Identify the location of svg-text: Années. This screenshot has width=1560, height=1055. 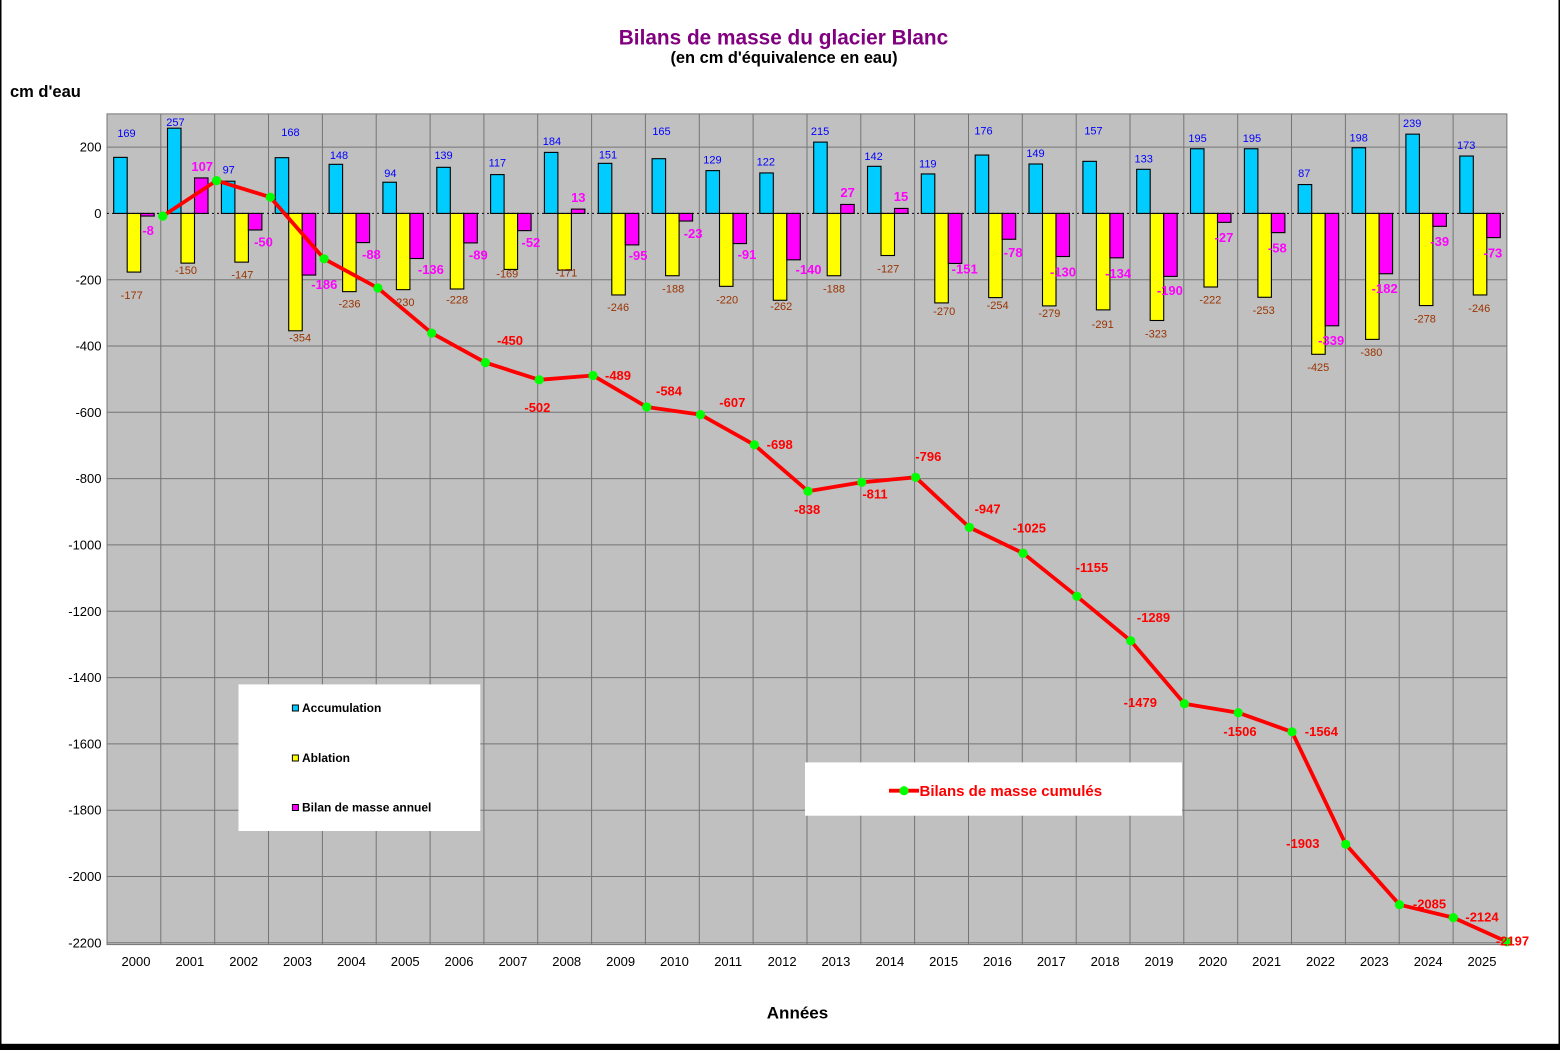
(797, 1013).